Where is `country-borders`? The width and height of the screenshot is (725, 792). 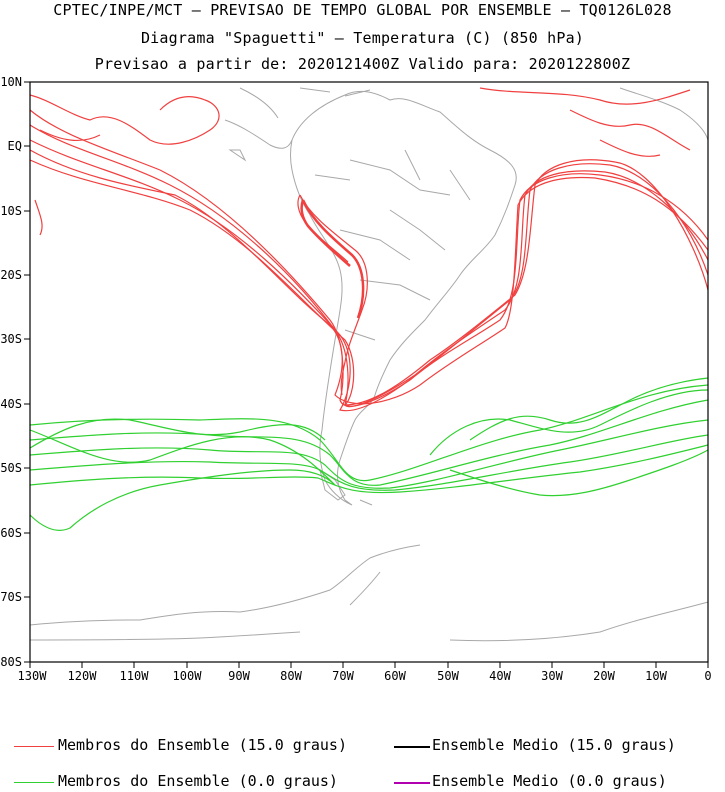 country-borders is located at coordinates (392, 245).